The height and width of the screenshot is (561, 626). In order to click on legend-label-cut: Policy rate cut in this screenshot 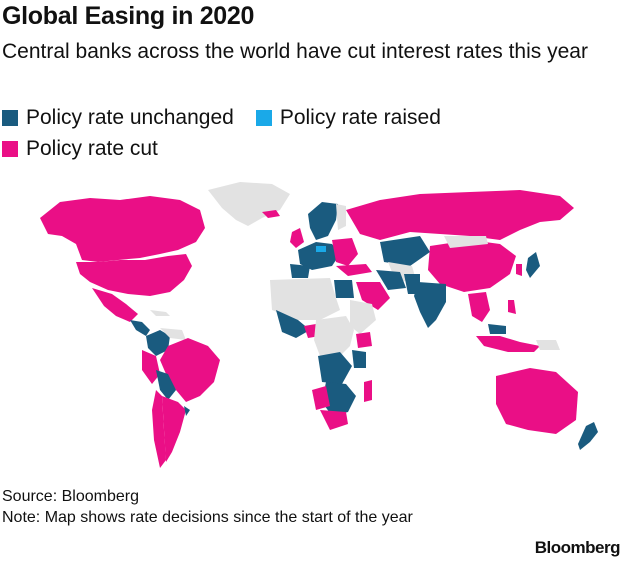, I will do `click(92, 148)`.